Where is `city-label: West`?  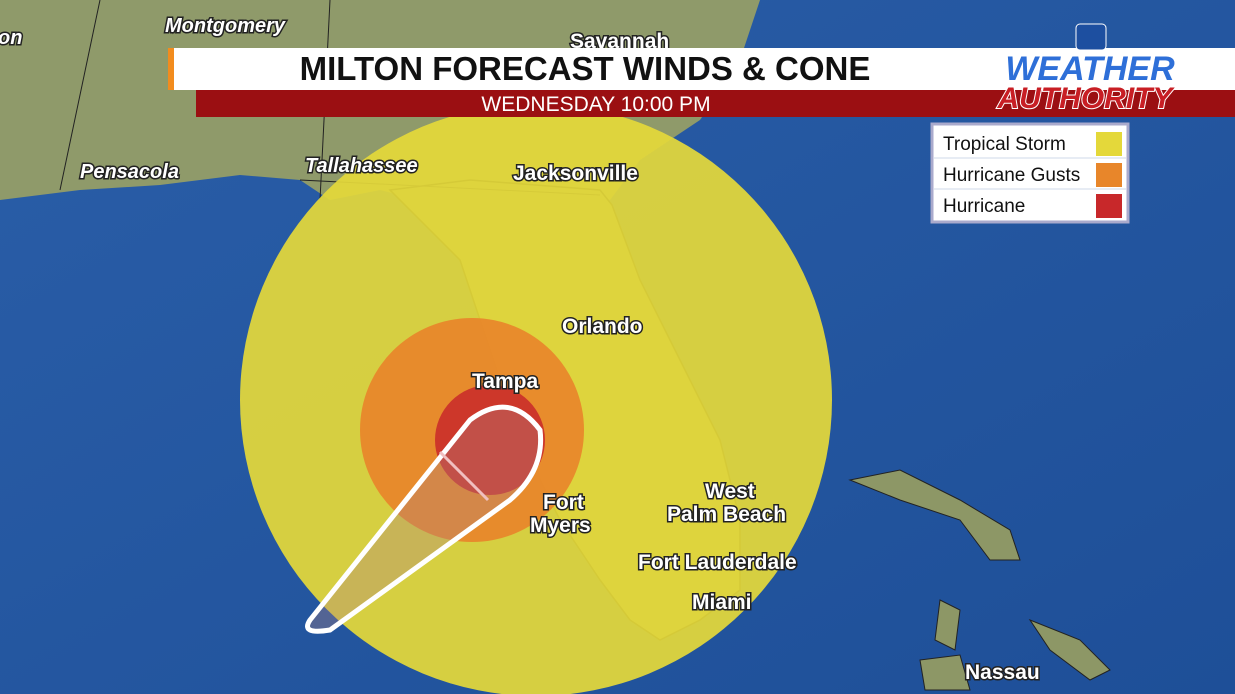
city-label: West is located at coordinates (730, 491).